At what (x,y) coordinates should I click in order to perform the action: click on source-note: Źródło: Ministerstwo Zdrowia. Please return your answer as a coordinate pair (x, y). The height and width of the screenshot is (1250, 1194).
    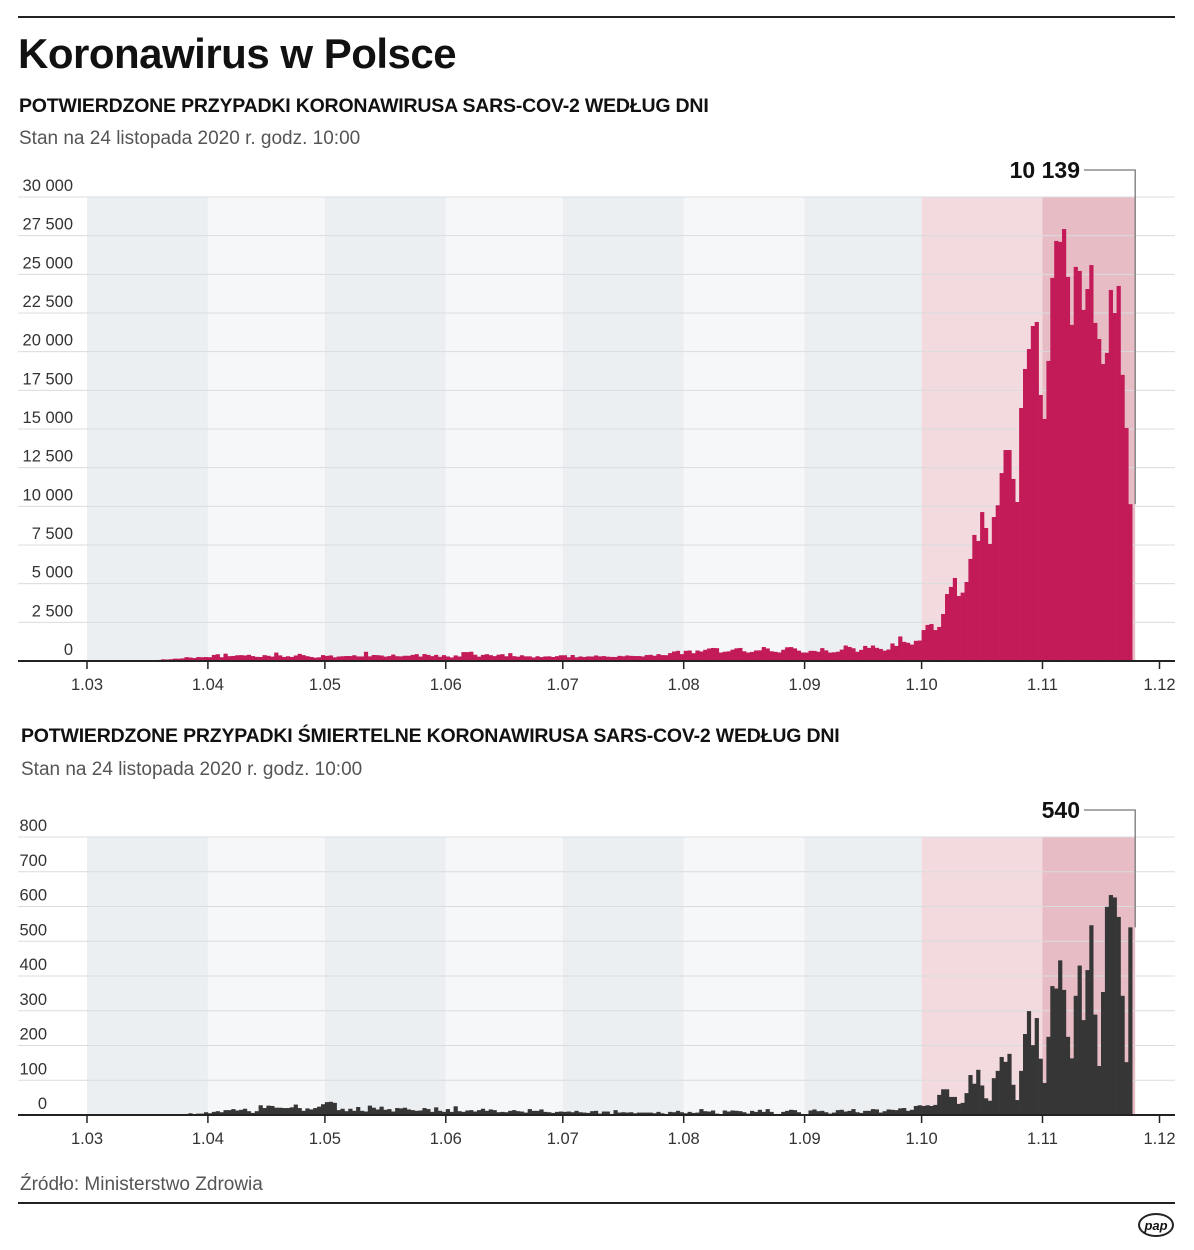
    Looking at the image, I should click on (141, 1184).